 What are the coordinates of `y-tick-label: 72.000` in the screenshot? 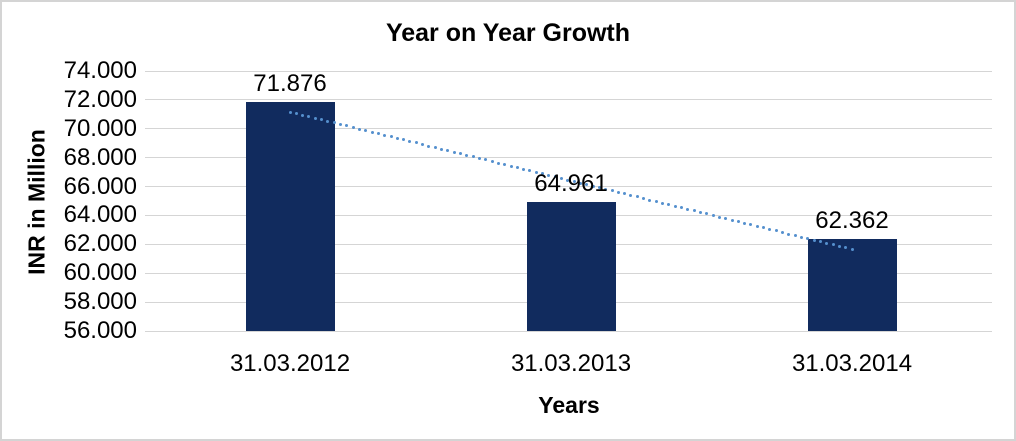 It's located at (100, 99).